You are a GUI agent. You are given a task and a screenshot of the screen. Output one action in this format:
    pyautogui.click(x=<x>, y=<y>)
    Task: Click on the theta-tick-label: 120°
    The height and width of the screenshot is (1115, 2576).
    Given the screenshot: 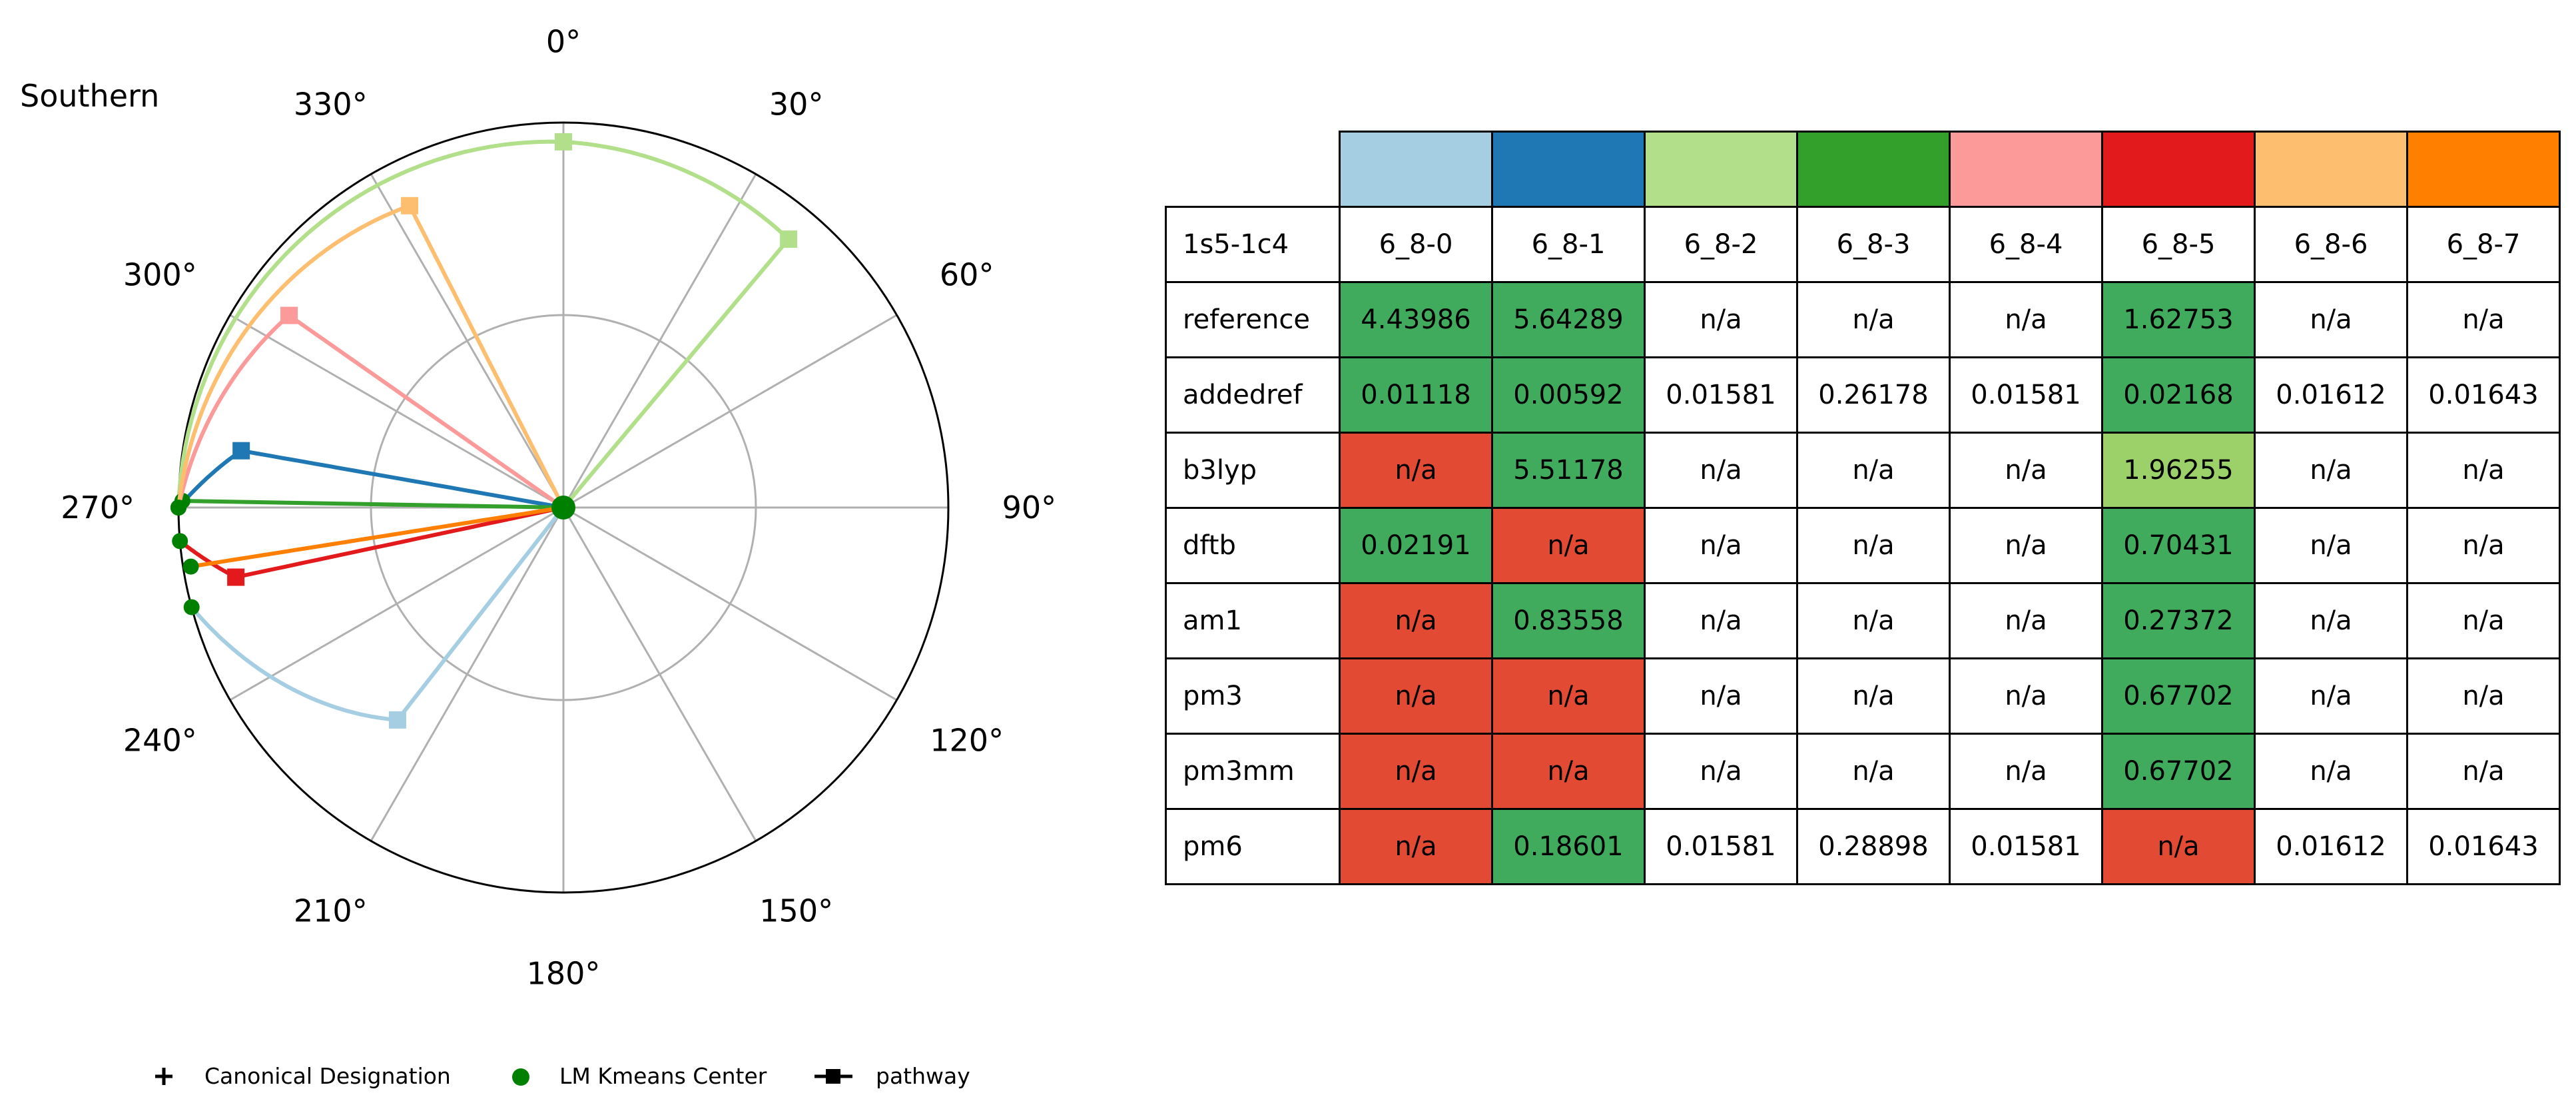 What is the action you would take?
    pyautogui.click(x=967, y=741)
    